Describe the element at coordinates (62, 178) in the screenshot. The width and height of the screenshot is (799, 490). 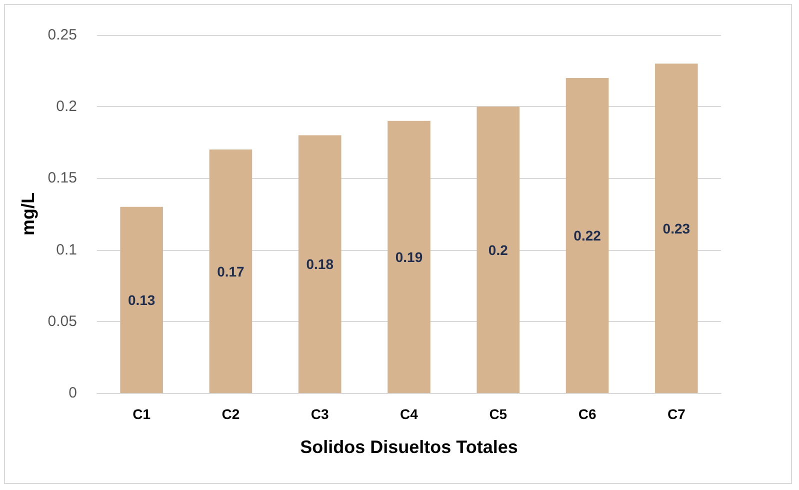
I see `y-tick-label: 0.15` at that location.